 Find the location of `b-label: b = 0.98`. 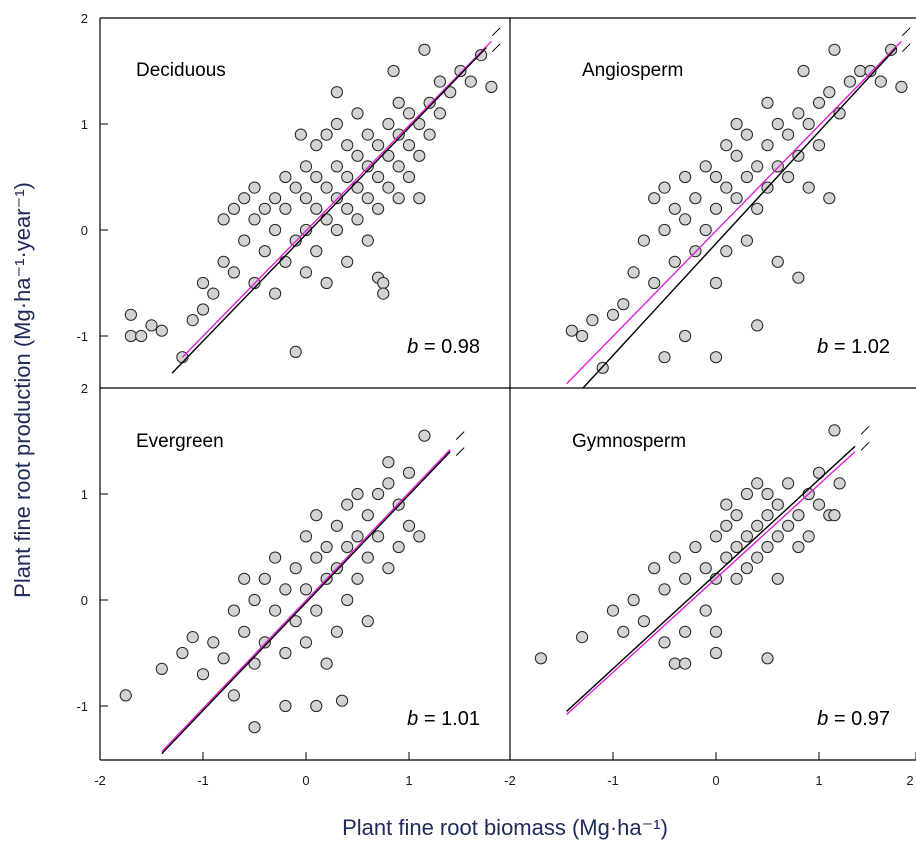

b-label: b = 0.98 is located at coordinates (443, 347).